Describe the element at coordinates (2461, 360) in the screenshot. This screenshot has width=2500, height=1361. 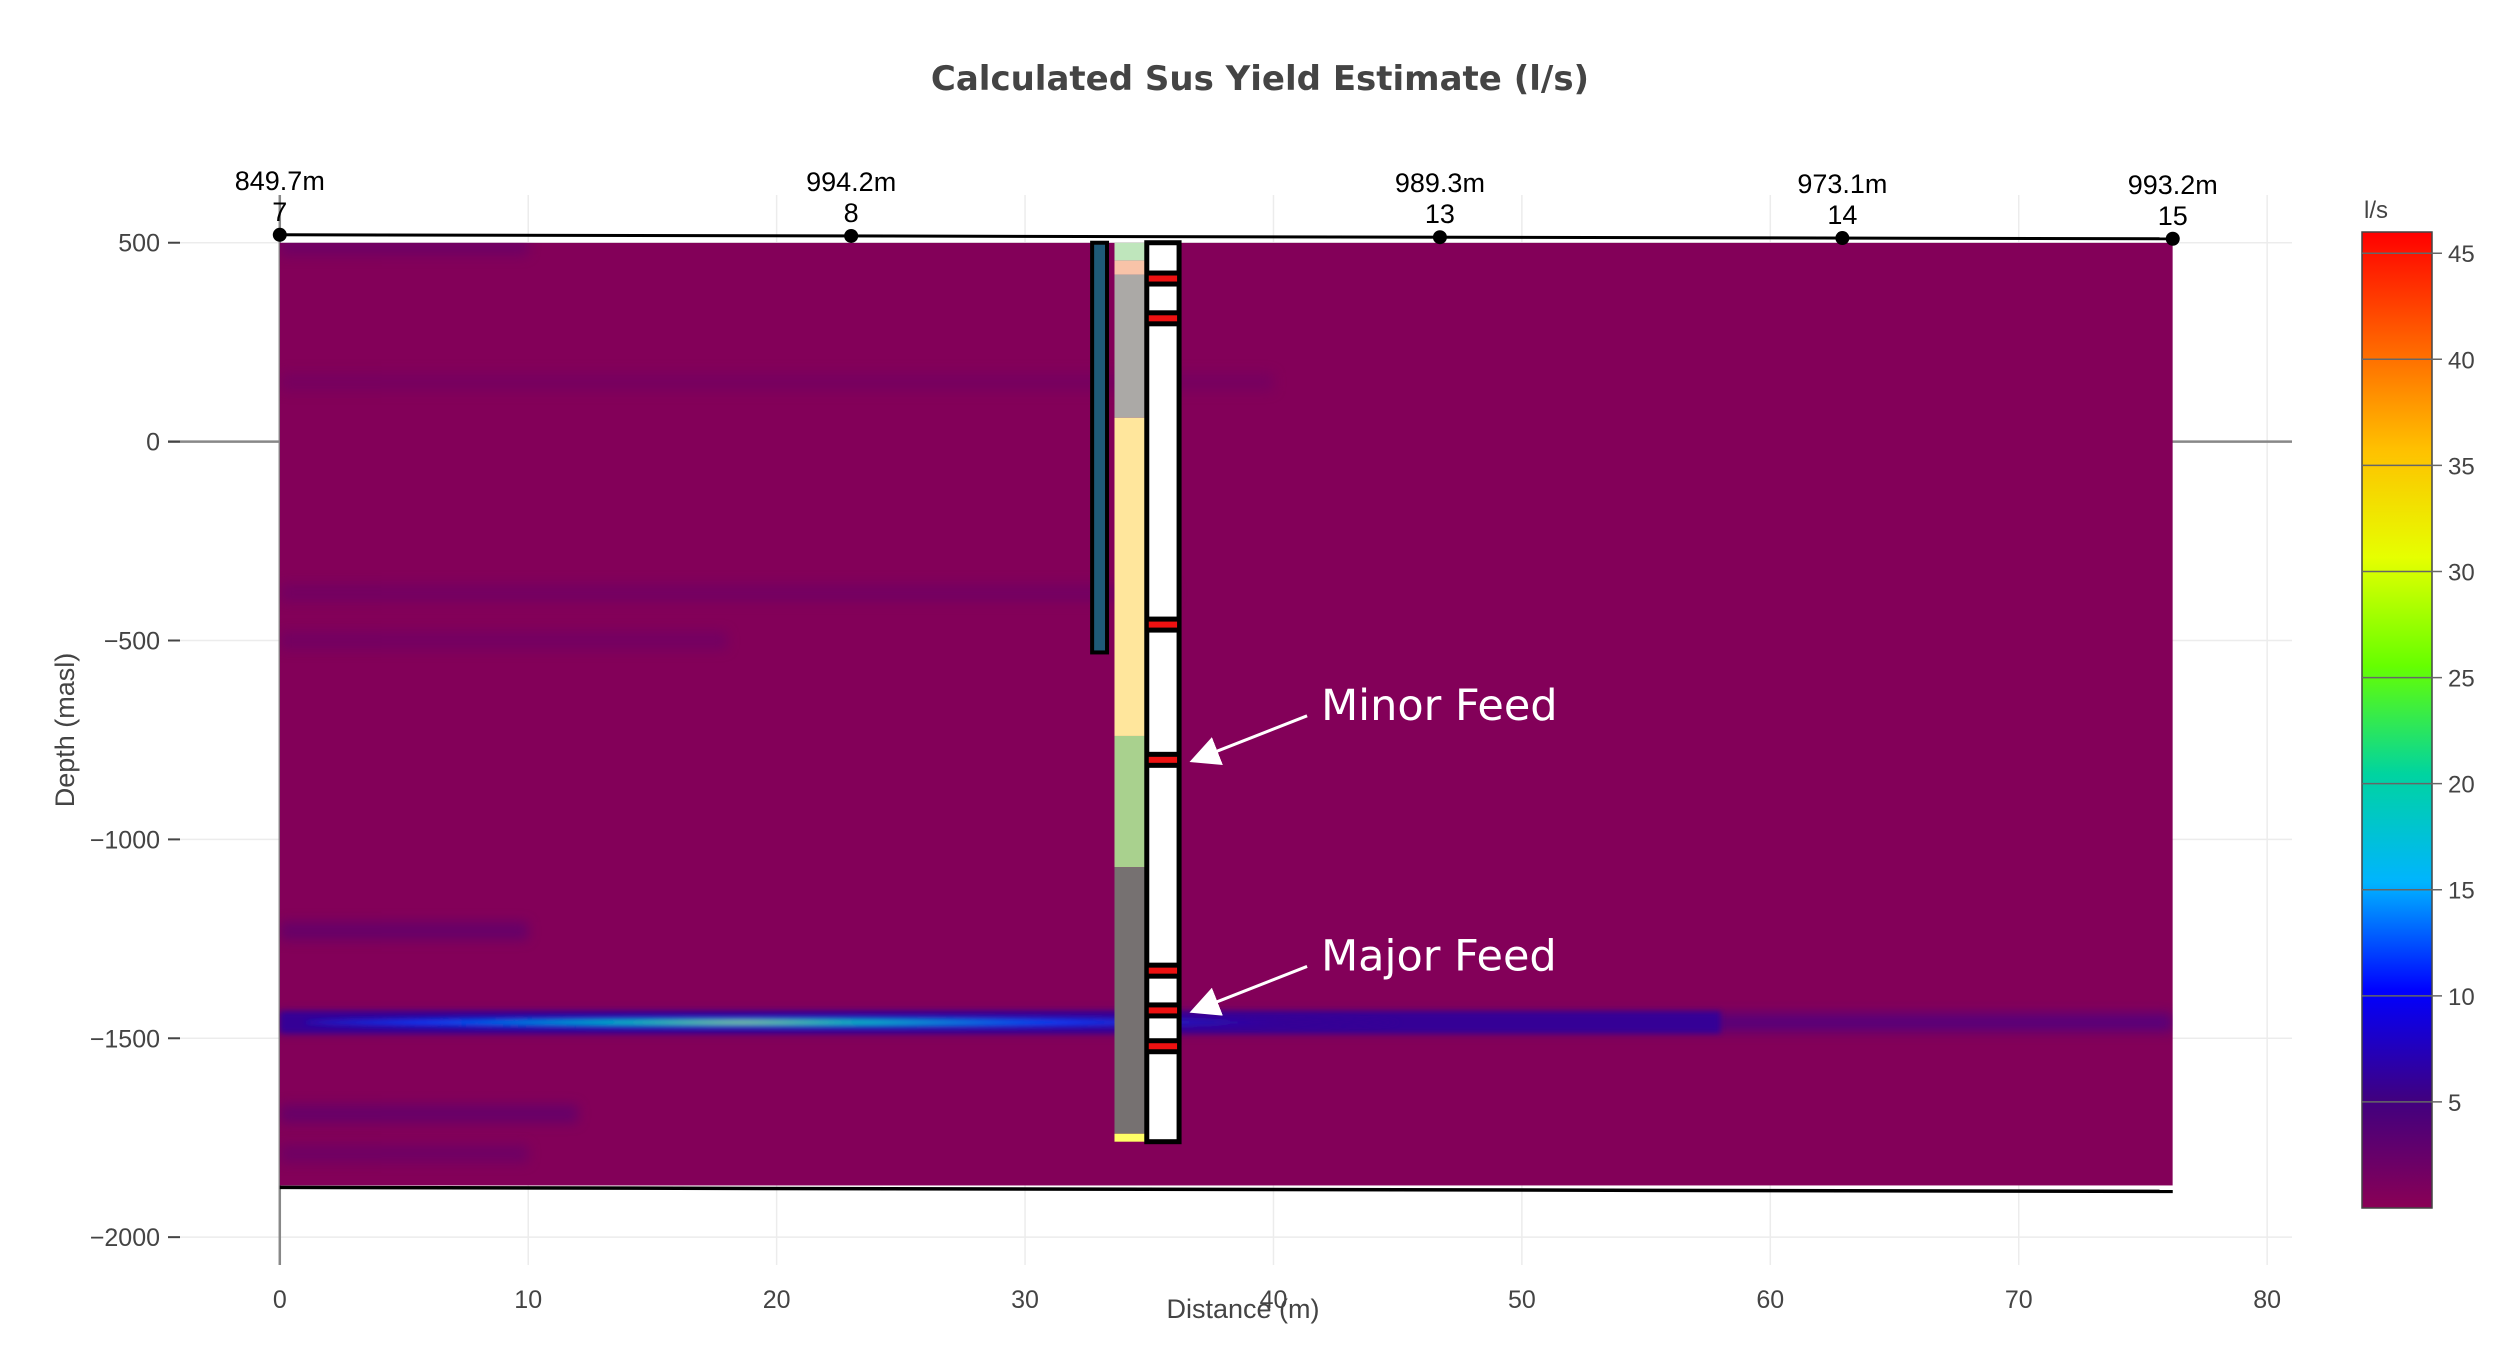
I see `colorbar-tick-label: 40` at that location.